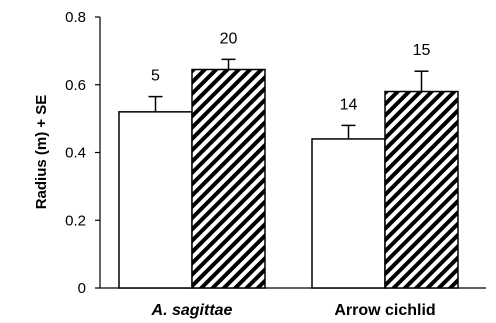  I want to click on y-axis-label: Radius (m) + SE, so click(41, 152).